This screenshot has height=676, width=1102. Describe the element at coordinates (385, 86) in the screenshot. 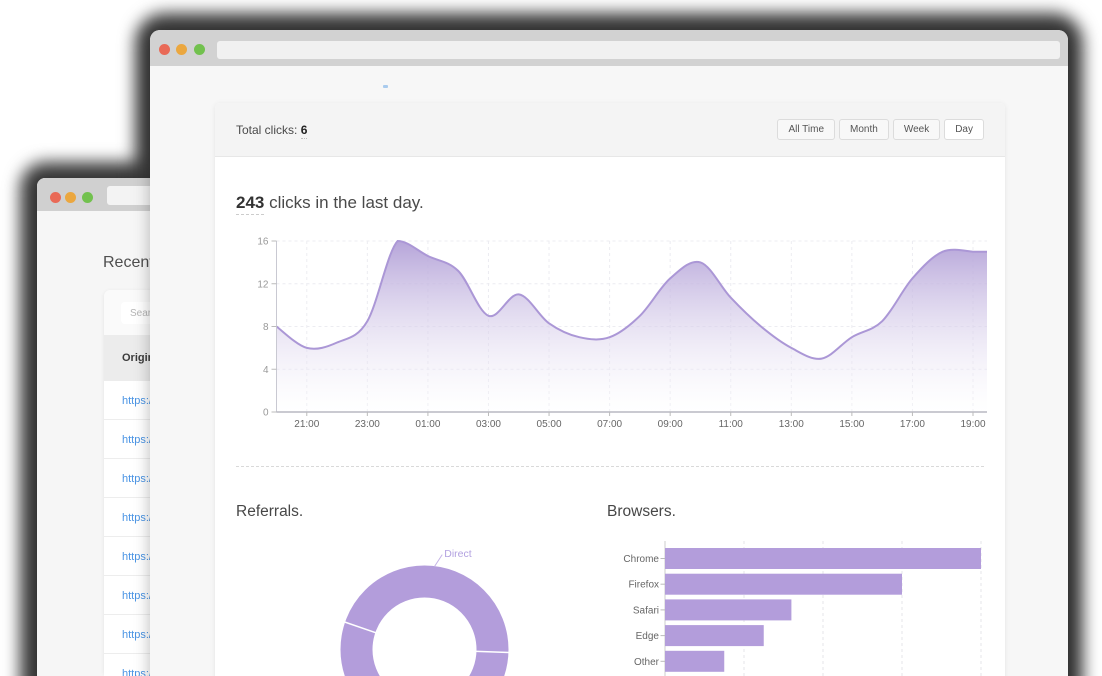

I see `tiny-blue-mark` at that location.